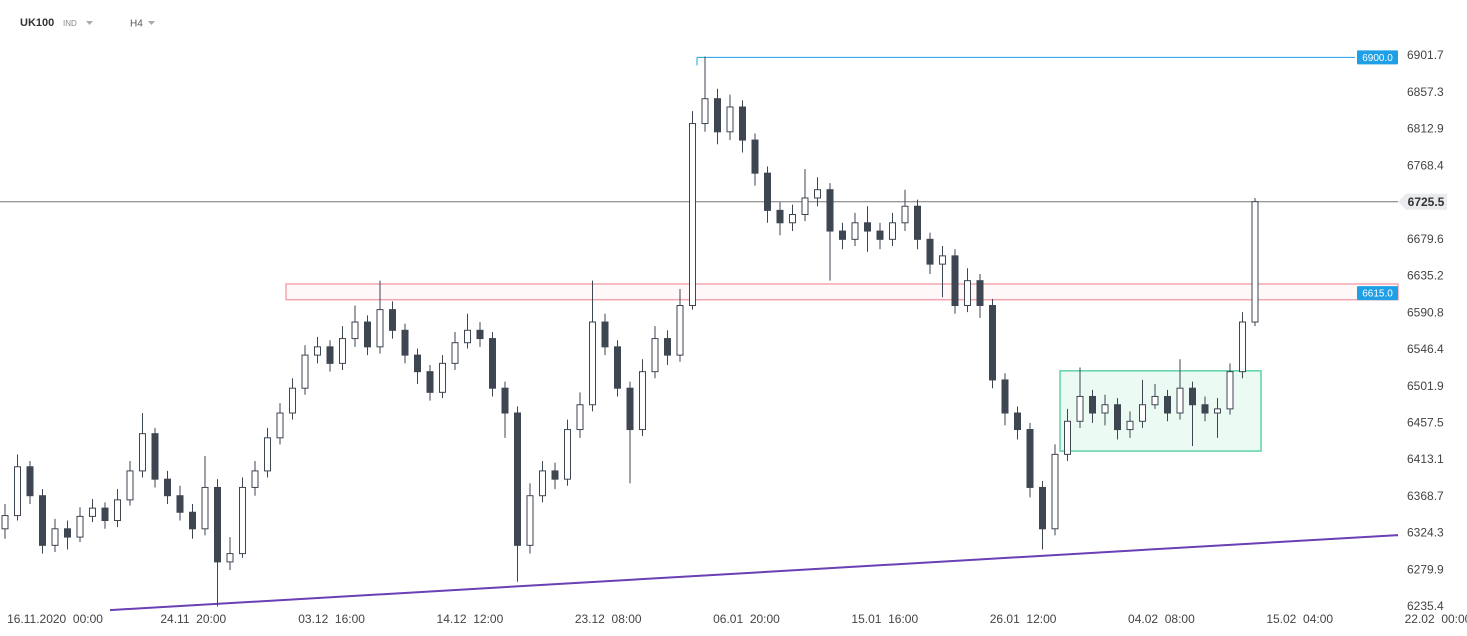  What do you see at coordinates (1425, 239) in the screenshot?
I see `y-tick-label: 6679.6` at bounding box center [1425, 239].